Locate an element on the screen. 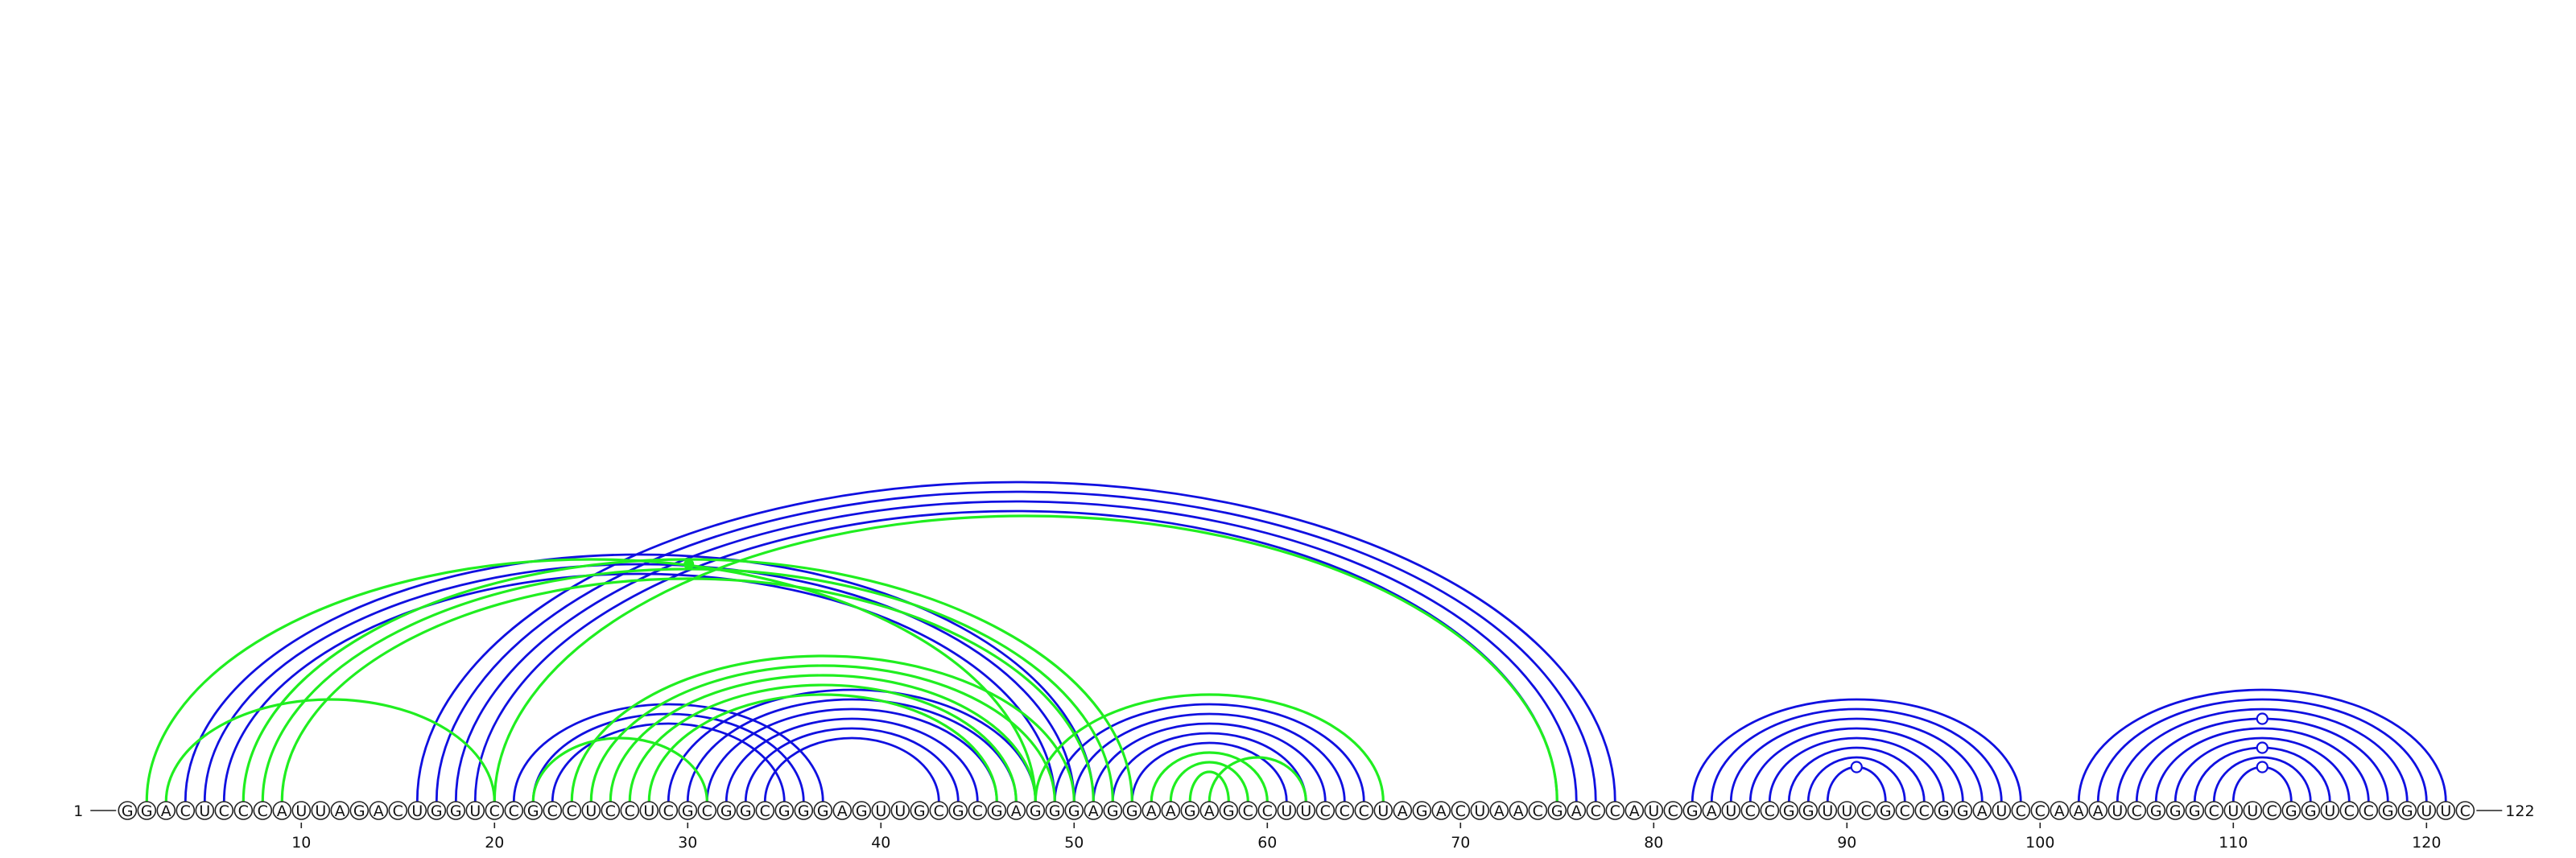  nucleotide-8: C is located at coordinates (263, 811).